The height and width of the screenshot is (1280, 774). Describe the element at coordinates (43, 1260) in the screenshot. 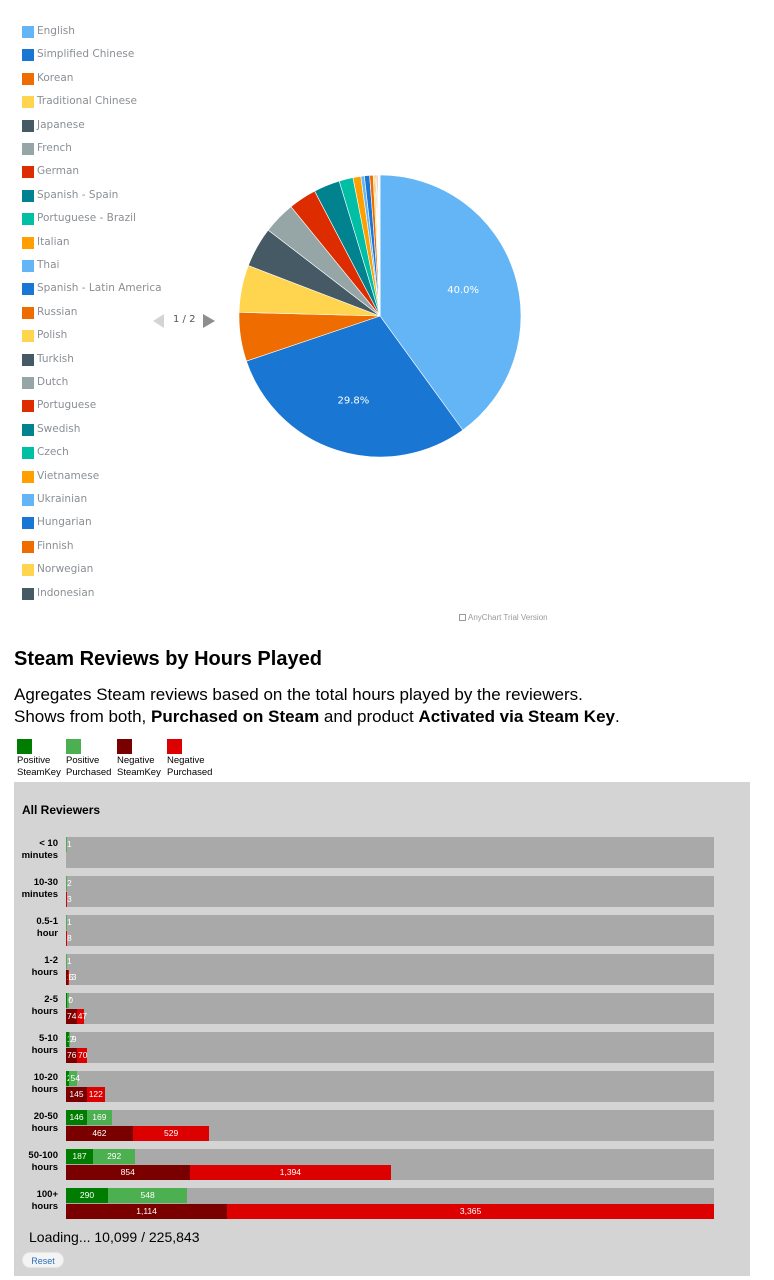

I see `reset-button: Reset` at that location.